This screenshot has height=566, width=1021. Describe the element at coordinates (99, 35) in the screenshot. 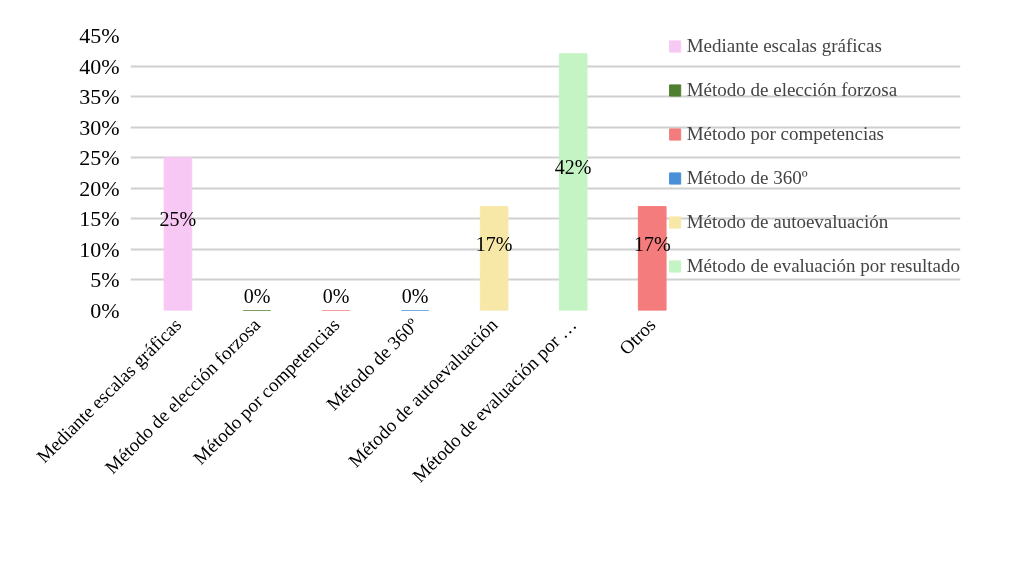

I see `y-tick-label: 45%` at that location.